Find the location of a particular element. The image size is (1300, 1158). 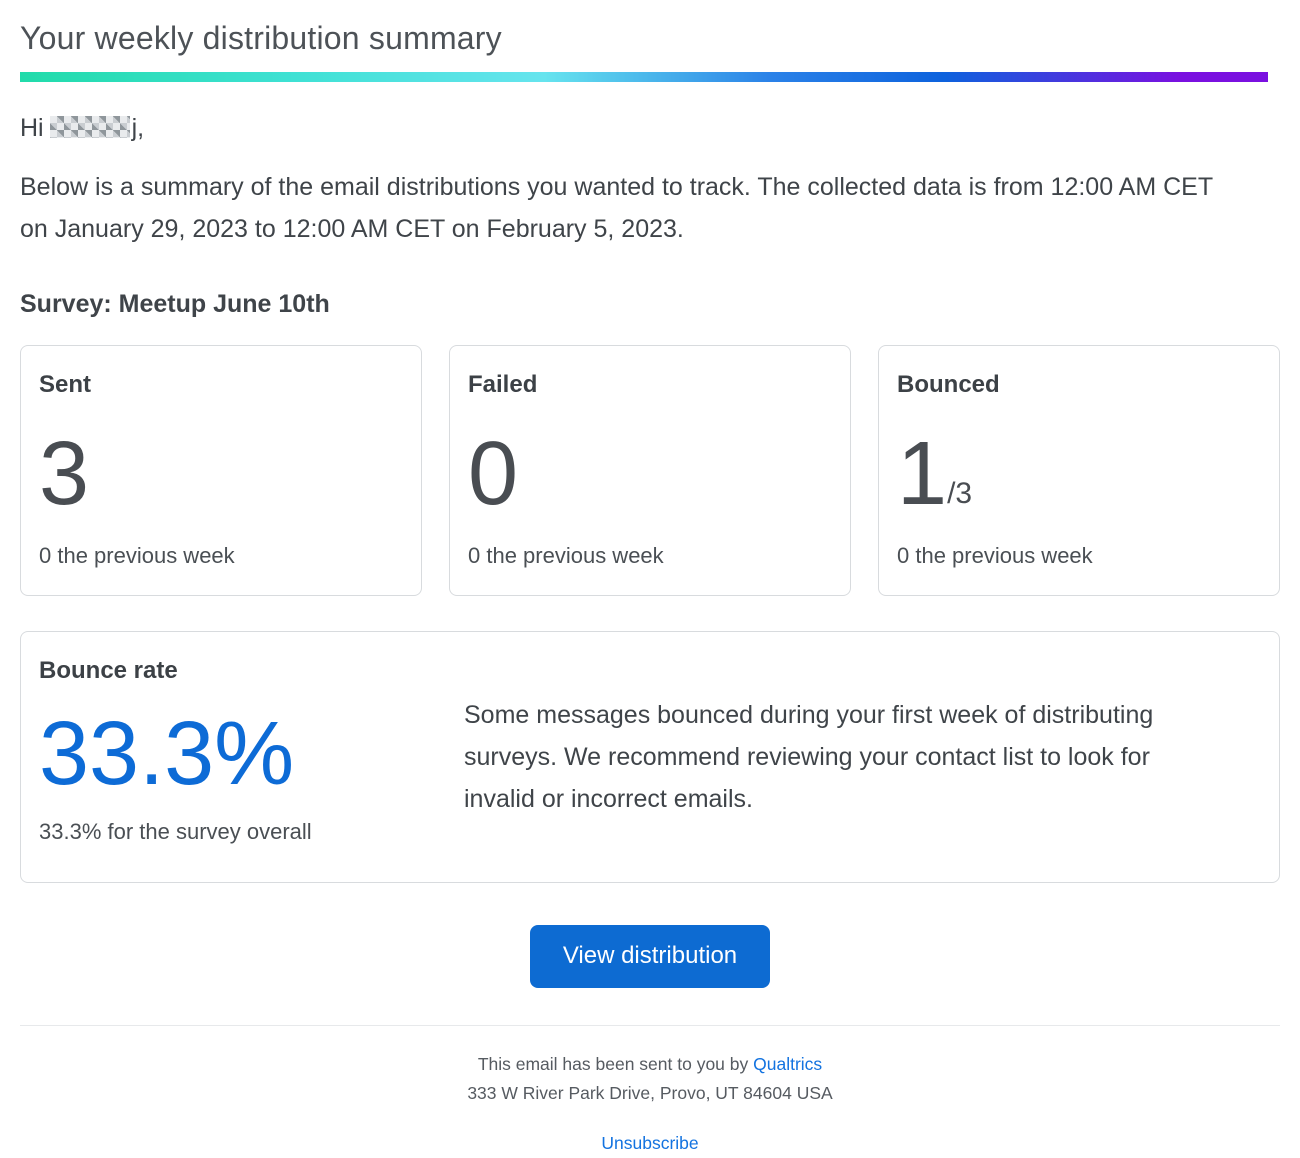

greeting: Hi j, is located at coordinates (650, 128).